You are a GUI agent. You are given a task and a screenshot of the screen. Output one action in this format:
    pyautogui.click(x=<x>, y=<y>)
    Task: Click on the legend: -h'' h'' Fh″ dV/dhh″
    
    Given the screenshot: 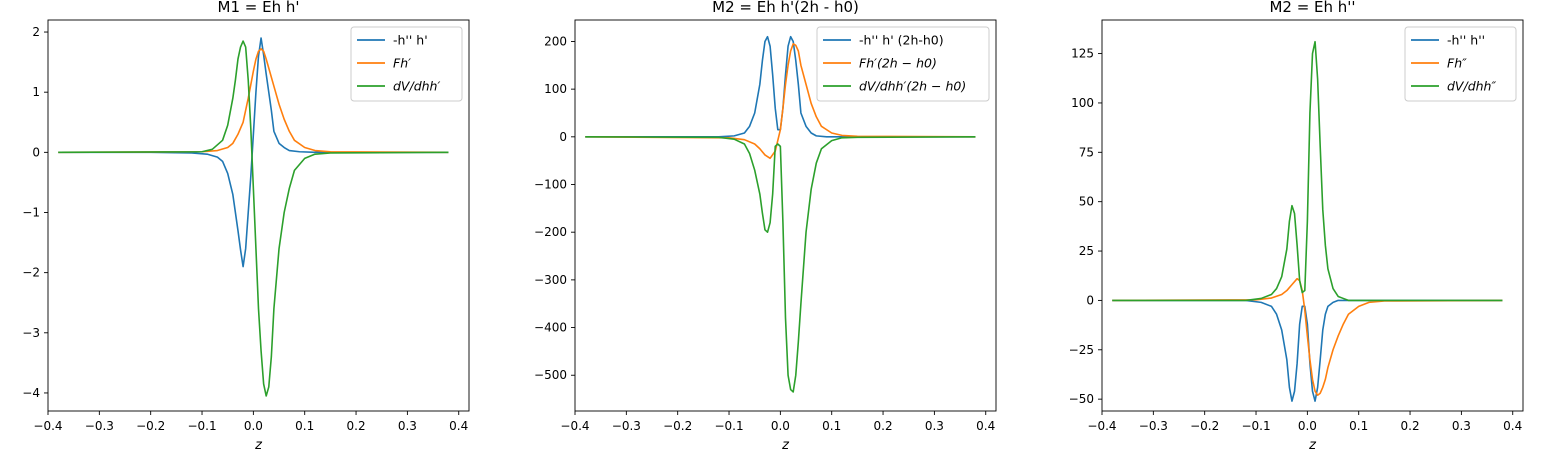 What is the action you would take?
    pyautogui.click(x=1460, y=64)
    